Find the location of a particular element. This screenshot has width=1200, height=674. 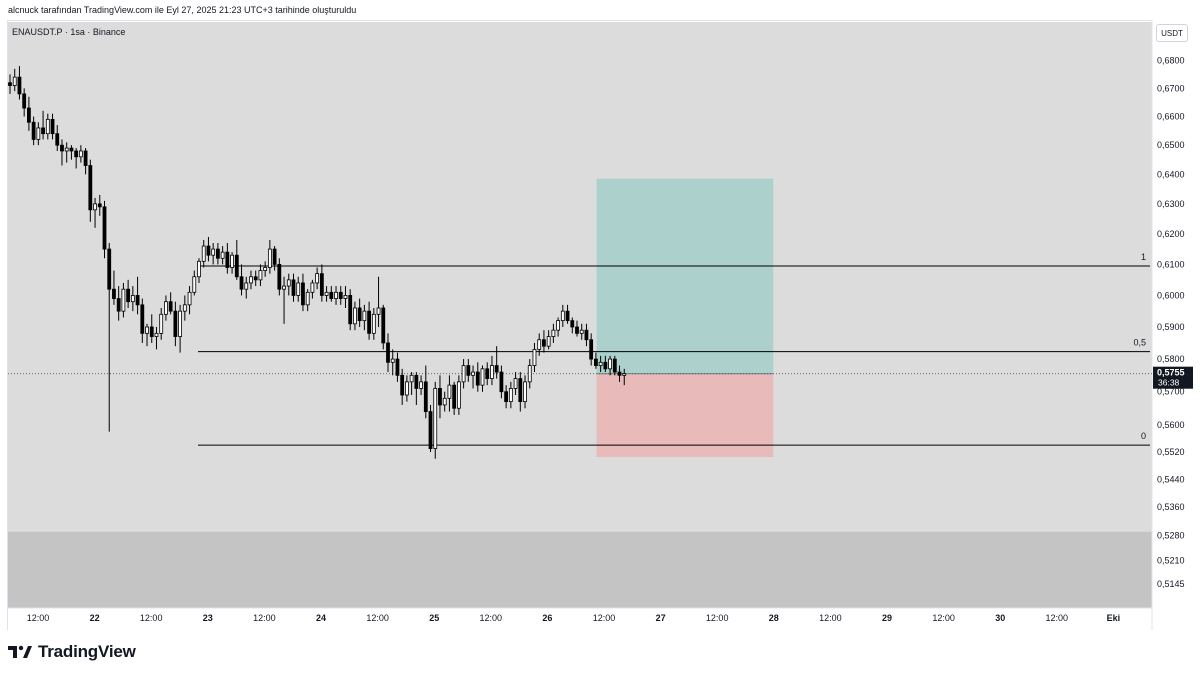

stop-zone is located at coordinates (685, 415).